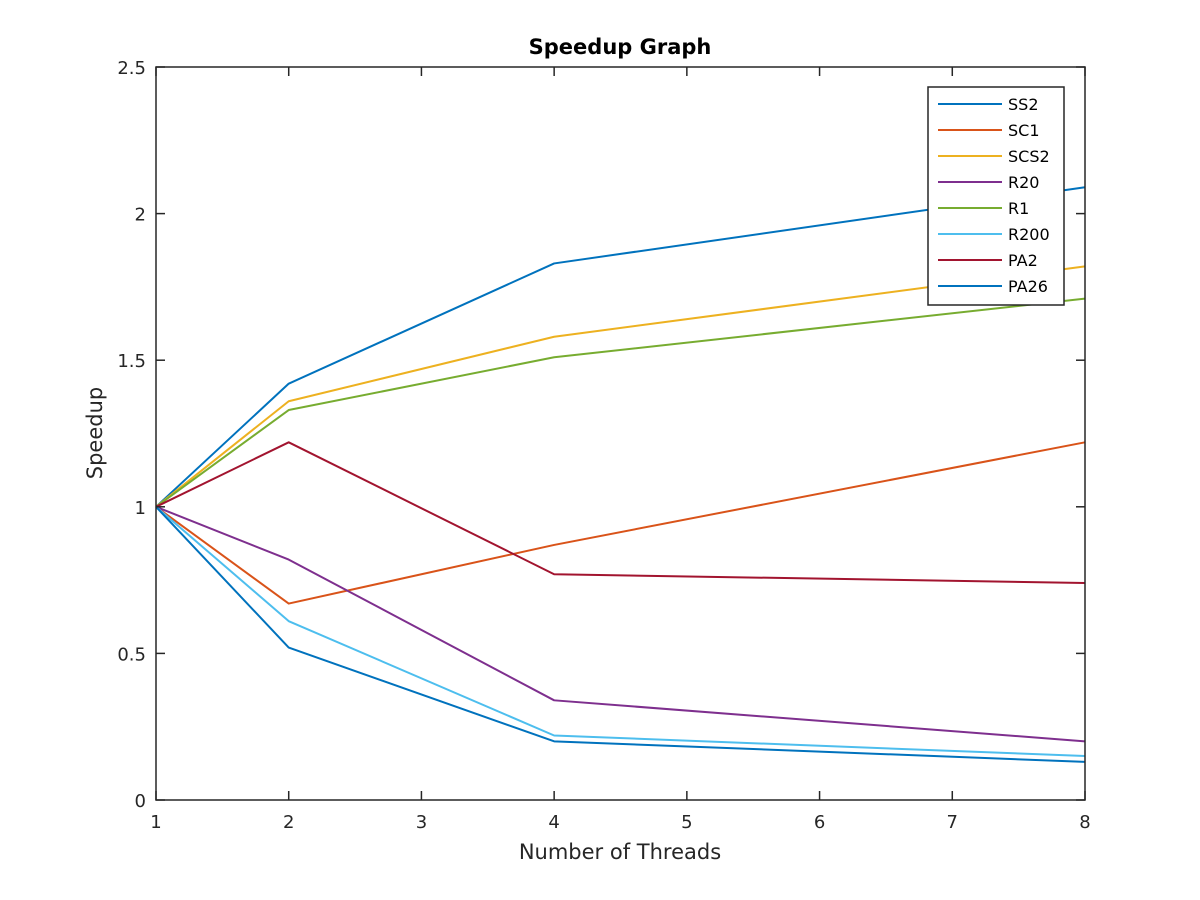  Describe the element at coordinates (1028, 286) in the screenshot. I see `legend-label-pa26: PA26` at that location.